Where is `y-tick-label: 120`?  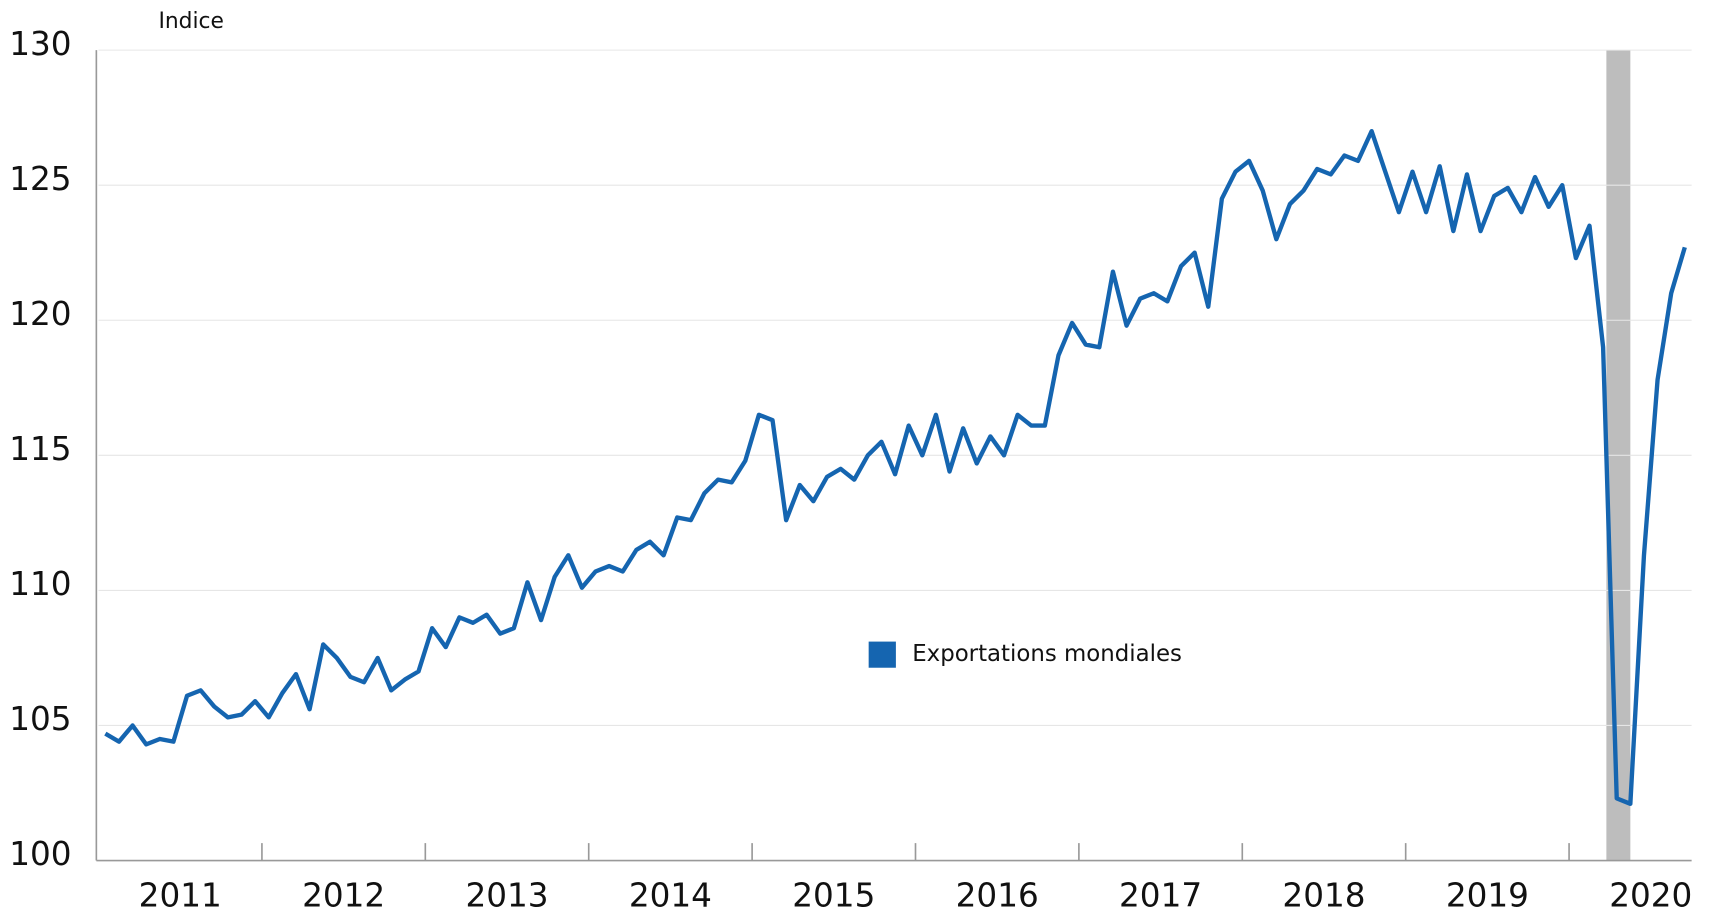
y-tick-label: 120 is located at coordinates (40, 314).